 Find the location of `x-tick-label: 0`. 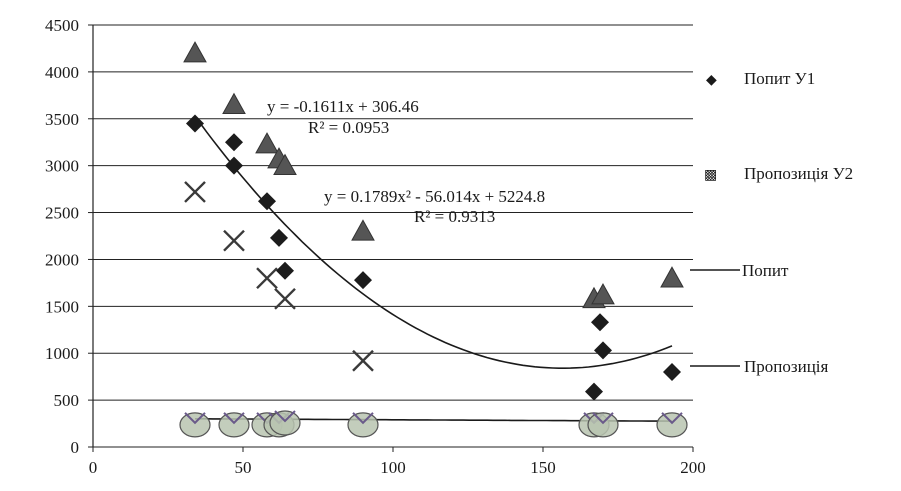

x-tick-label: 0 is located at coordinates (93, 467).